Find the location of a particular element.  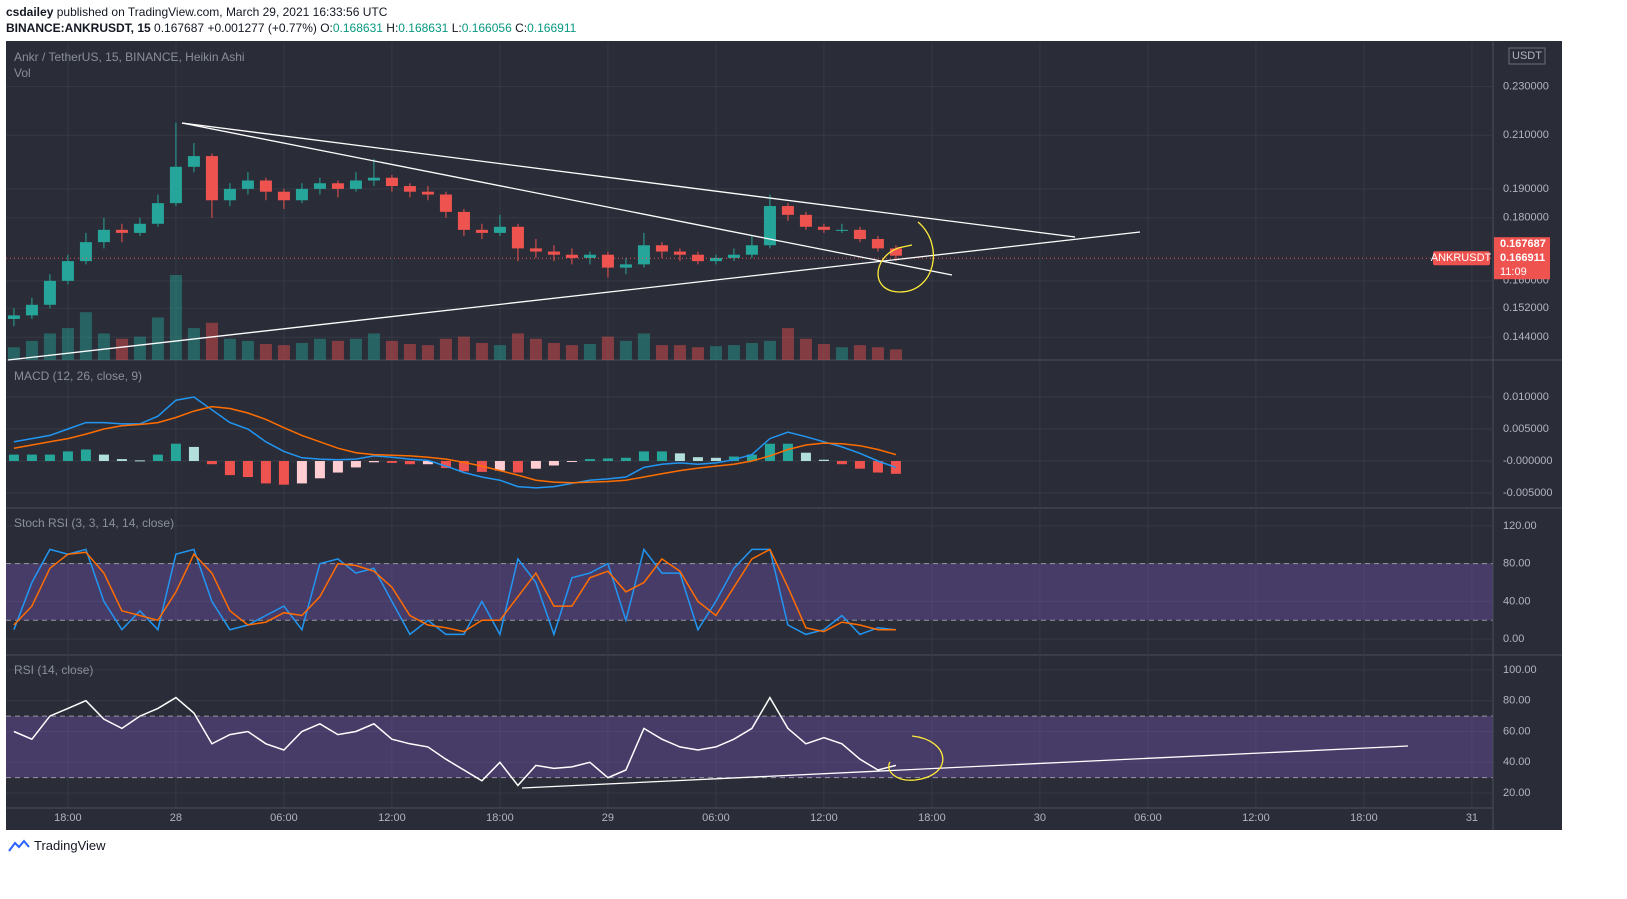

unit-box is located at coordinates (1527, 56).